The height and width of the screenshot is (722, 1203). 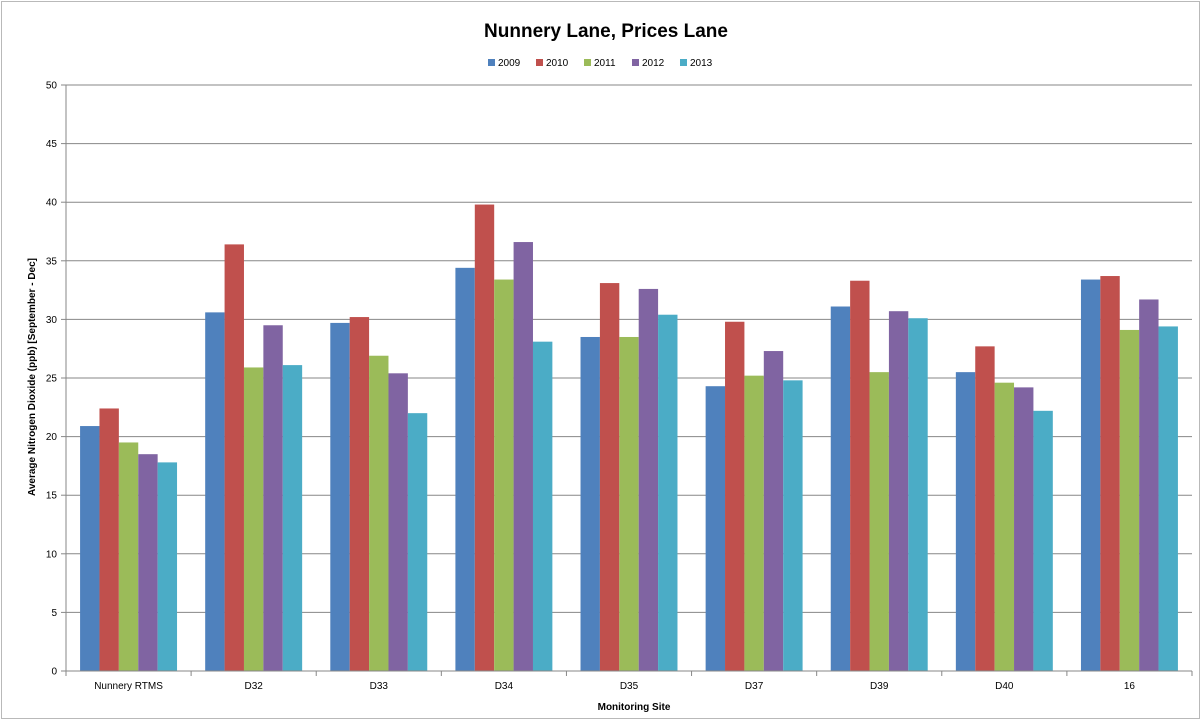 I want to click on legend-swatch-2011, so click(x=587, y=62).